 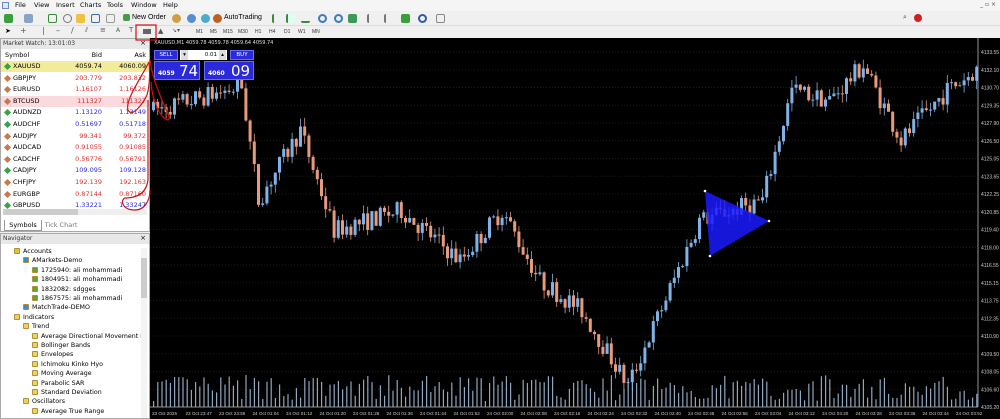 What do you see at coordinates (23, 30) in the screenshot?
I see `crosshair-icon: +` at bounding box center [23, 30].